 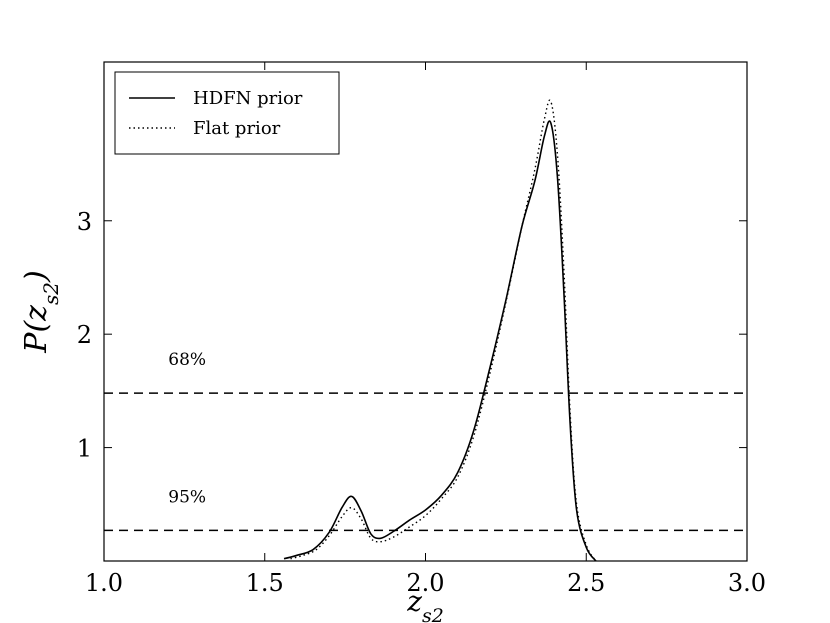 What do you see at coordinates (747, 583) in the screenshot?
I see `x-tick-label-4: 3.0` at bounding box center [747, 583].